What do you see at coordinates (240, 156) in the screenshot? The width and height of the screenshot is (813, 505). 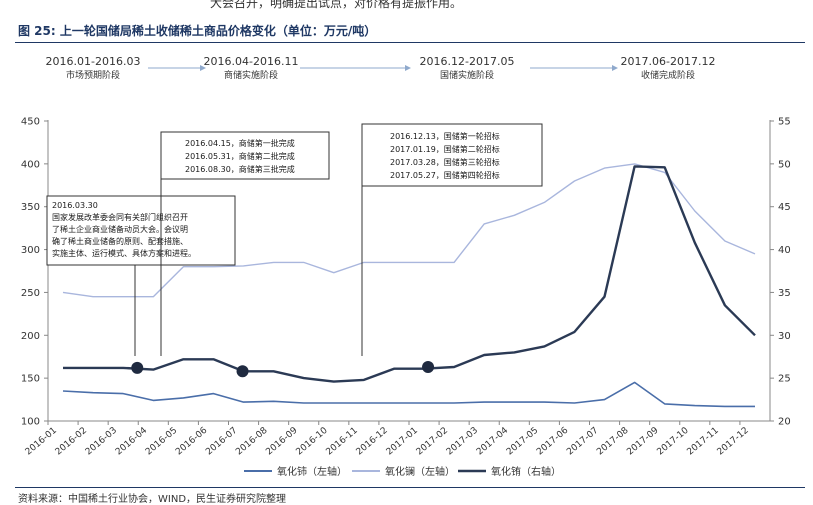 I see `annotation-2-line-2: 2016.05.31，商储第二批完成` at bounding box center [240, 156].